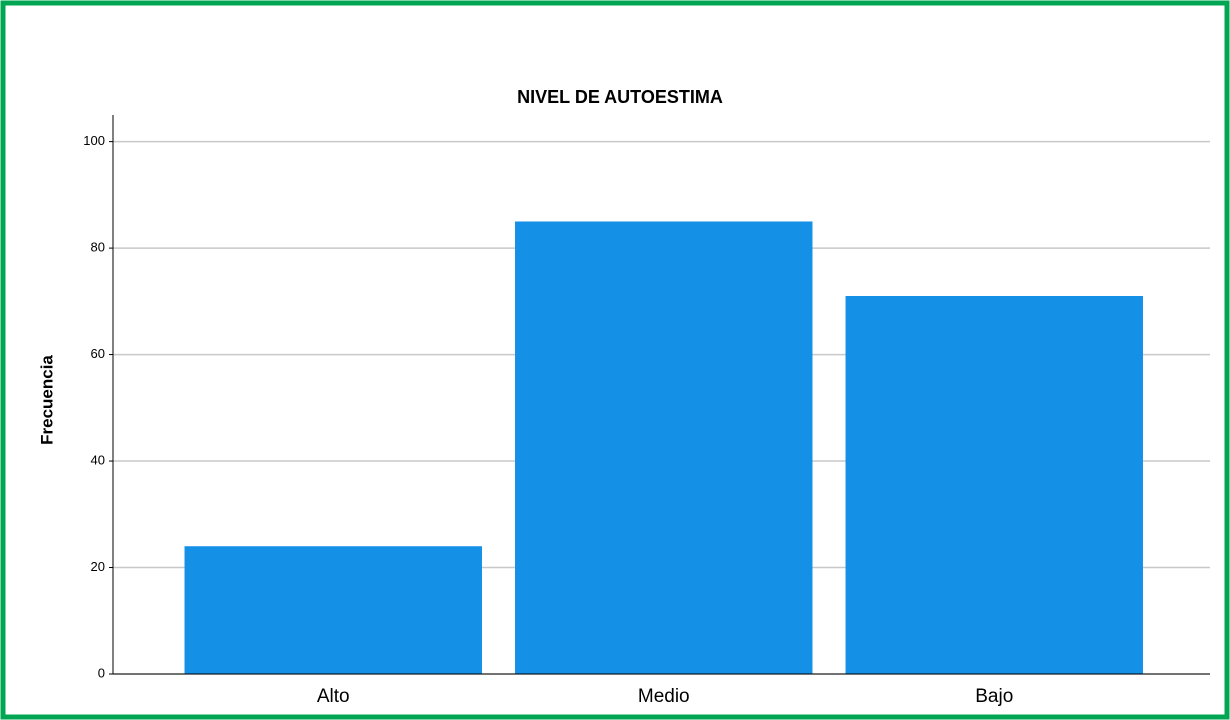 This screenshot has height=720, width=1230. What do you see at coordinates (994, 696) in the screenshot?
I see `x-tick-label: Bajo` at bounding box center [994, 696].